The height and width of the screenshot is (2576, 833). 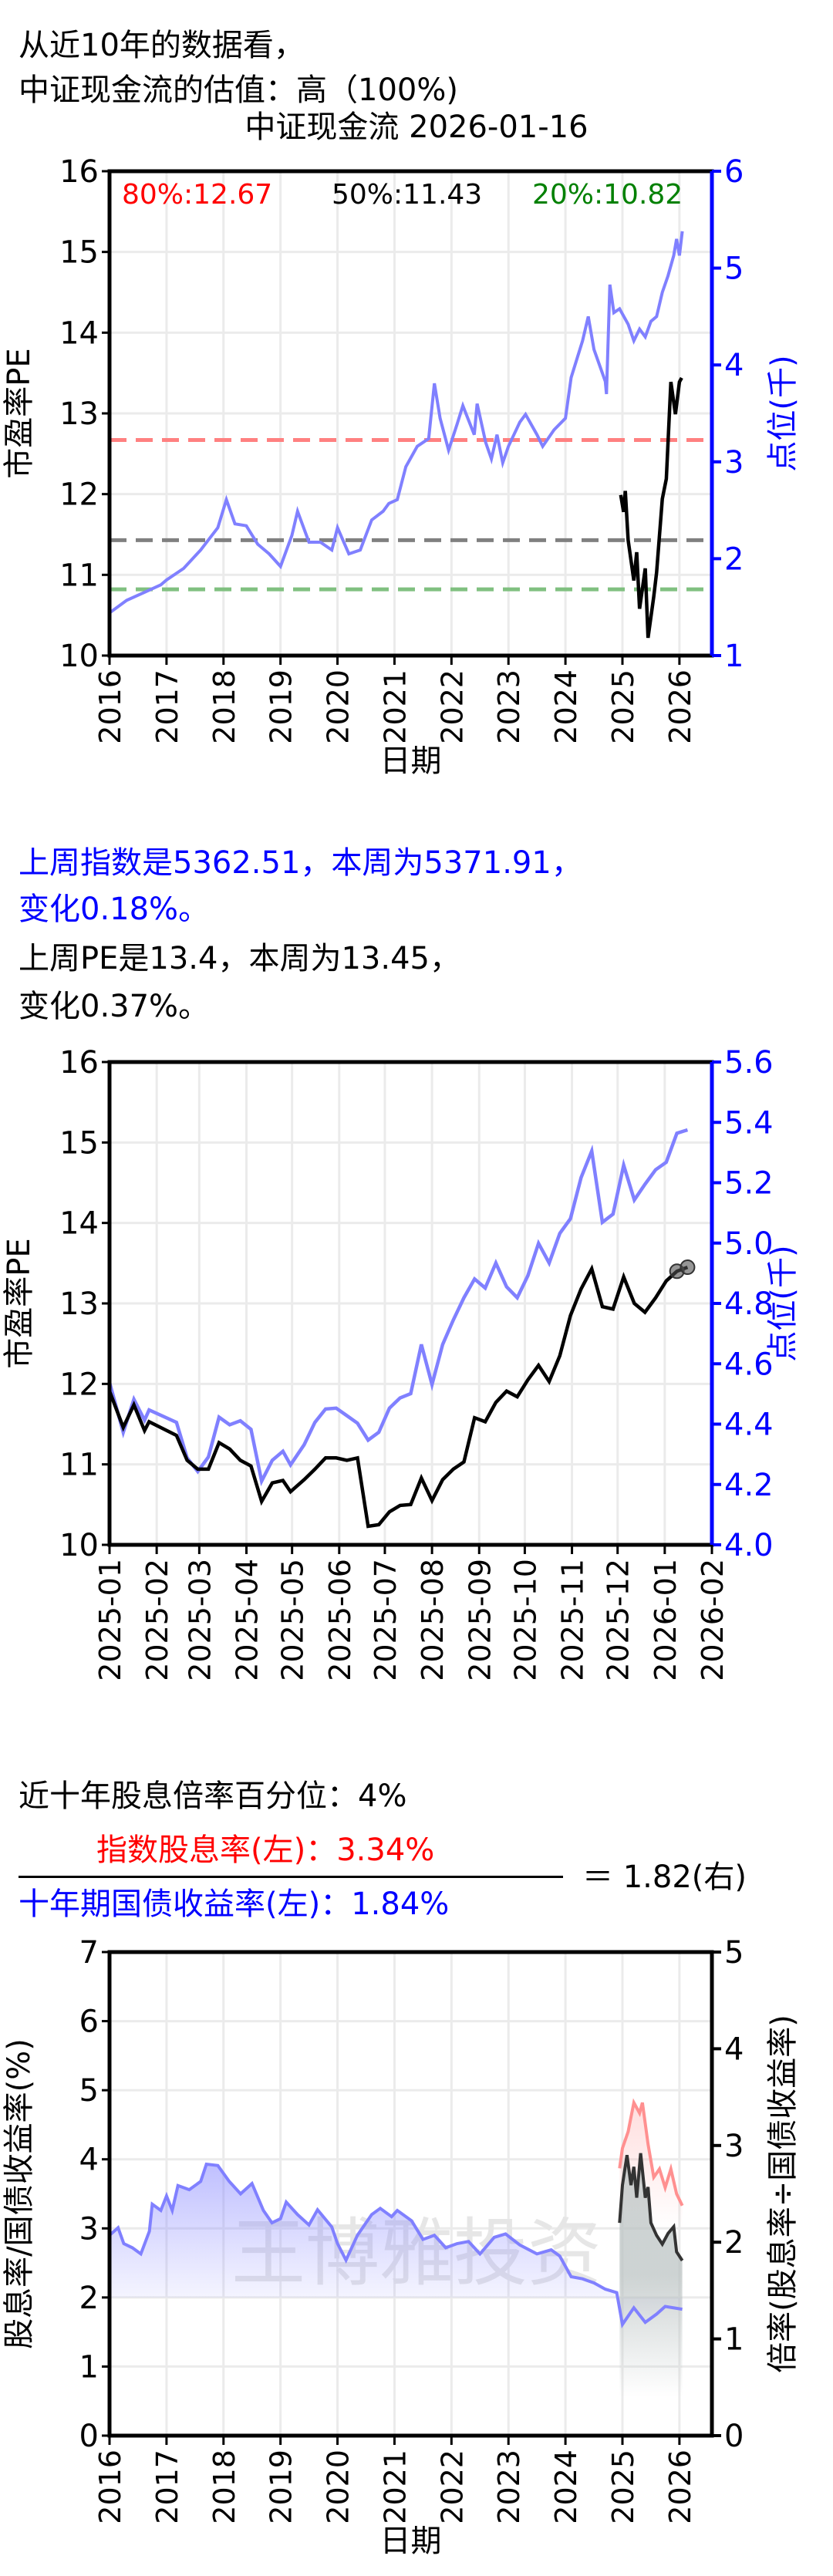 What do you see at coordinates (234, 1904) in the screenshot?
I see `bond-yield-denominator: 十年期国债收益率(左)：1.84%` at bounding box center [234, 1904].